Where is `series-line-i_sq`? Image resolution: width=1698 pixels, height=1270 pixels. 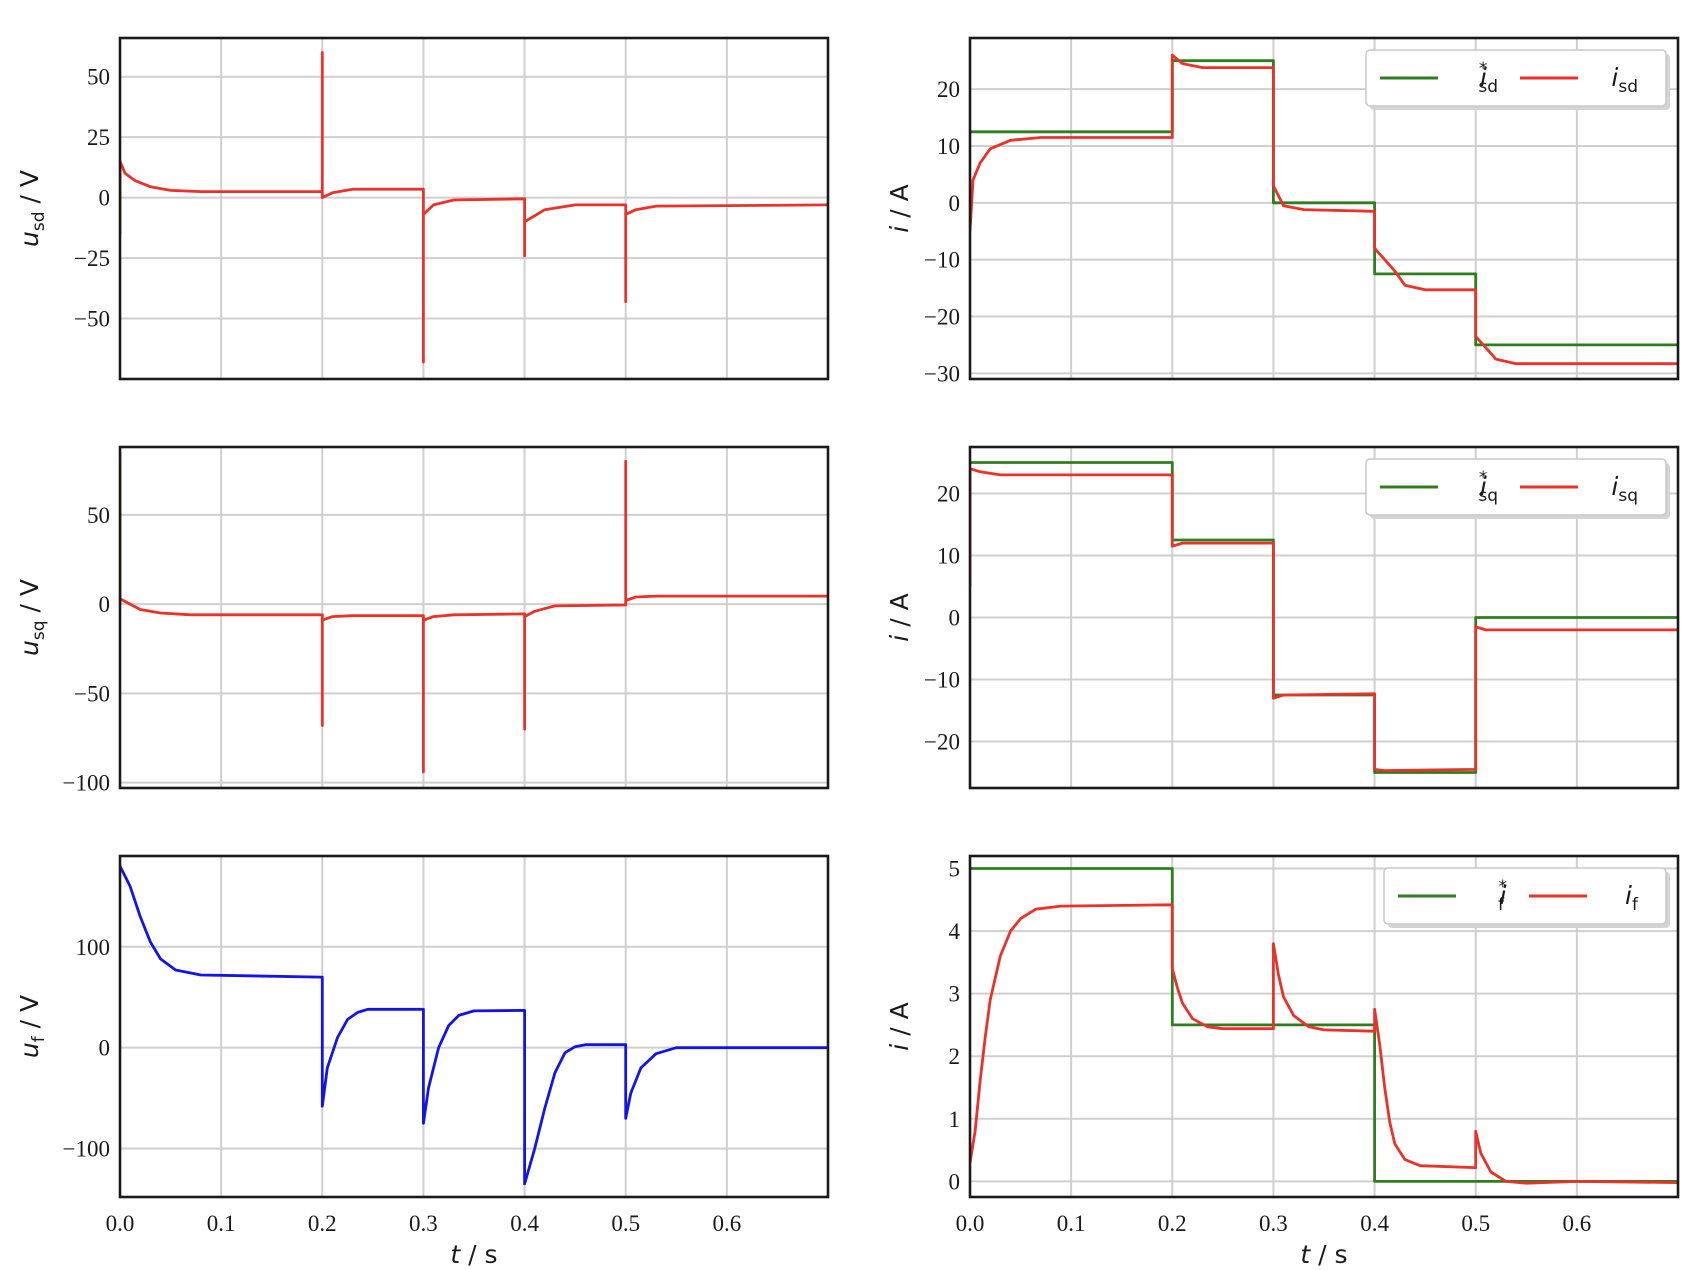 series-line-i_sq is located at coordinates (1324, 619).